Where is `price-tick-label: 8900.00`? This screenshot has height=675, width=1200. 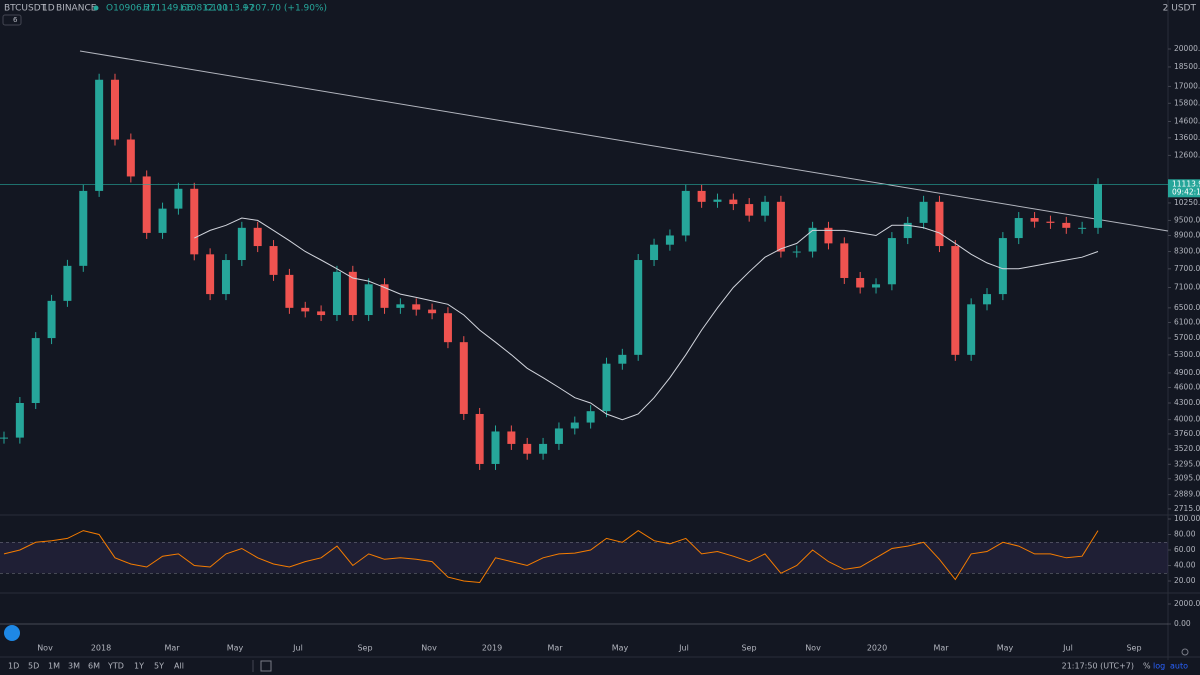 price-tick-label: 8900.00 is located at coordinates (1187, 234).